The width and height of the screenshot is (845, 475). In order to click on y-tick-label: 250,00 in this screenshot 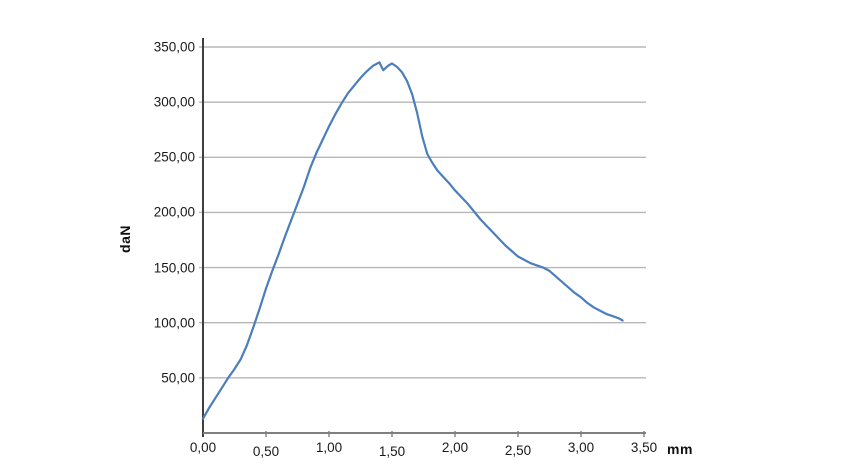, I will do `click(174, 157)`.